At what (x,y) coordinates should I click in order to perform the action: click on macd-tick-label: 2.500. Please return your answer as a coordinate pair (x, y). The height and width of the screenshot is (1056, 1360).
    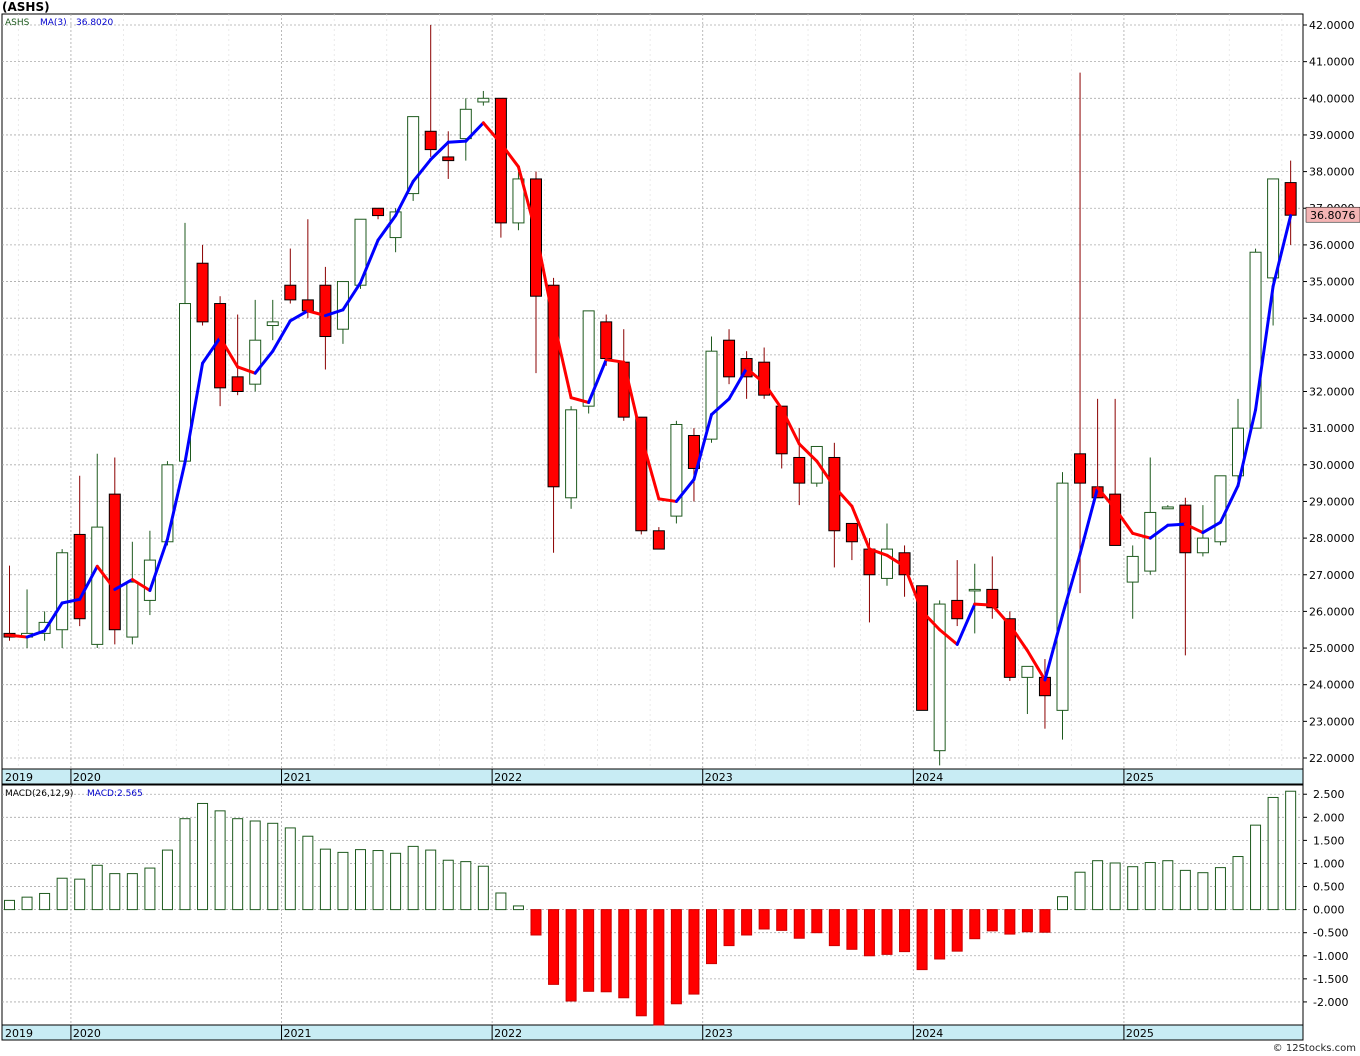
    Looking at the image, I should click on (1329, 794).